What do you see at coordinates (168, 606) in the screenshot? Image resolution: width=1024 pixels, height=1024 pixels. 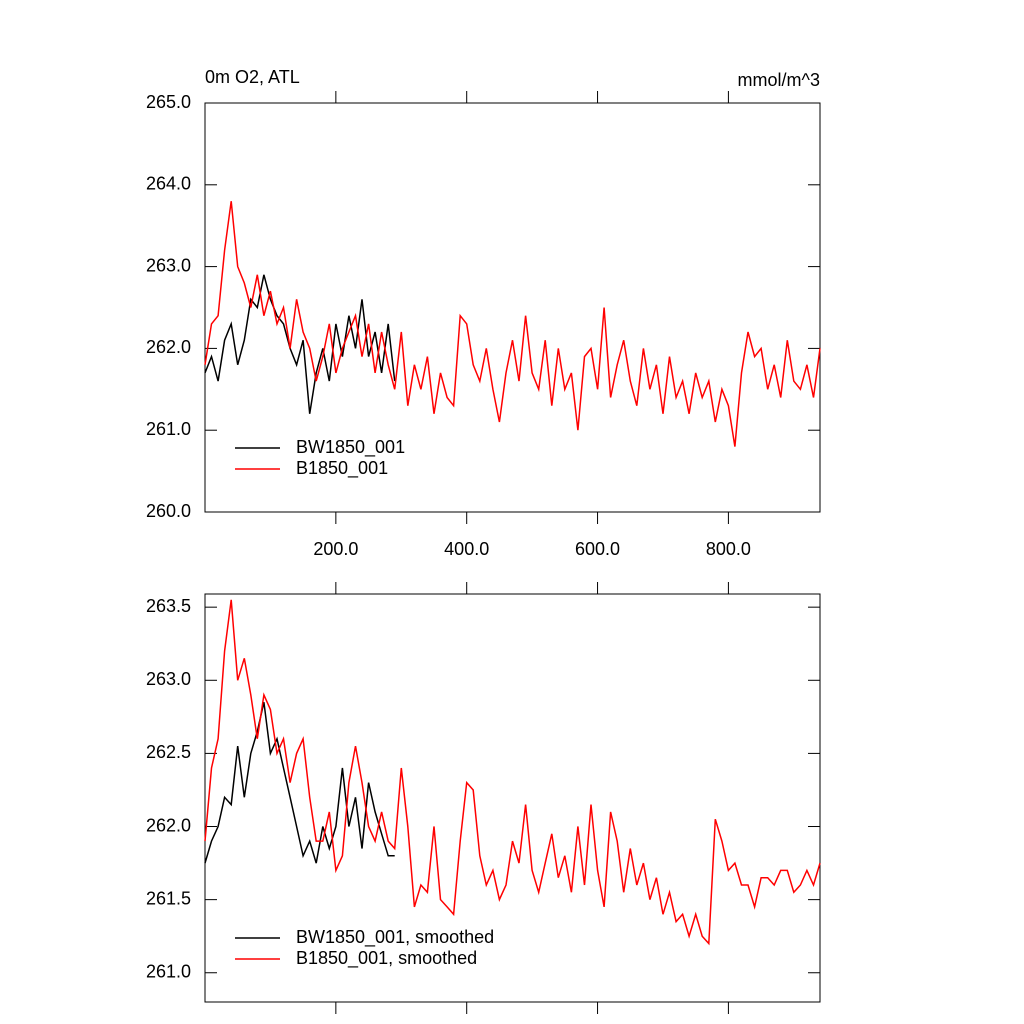 I see `y-tick-label: 263.5` at bounding box center [168, 606].